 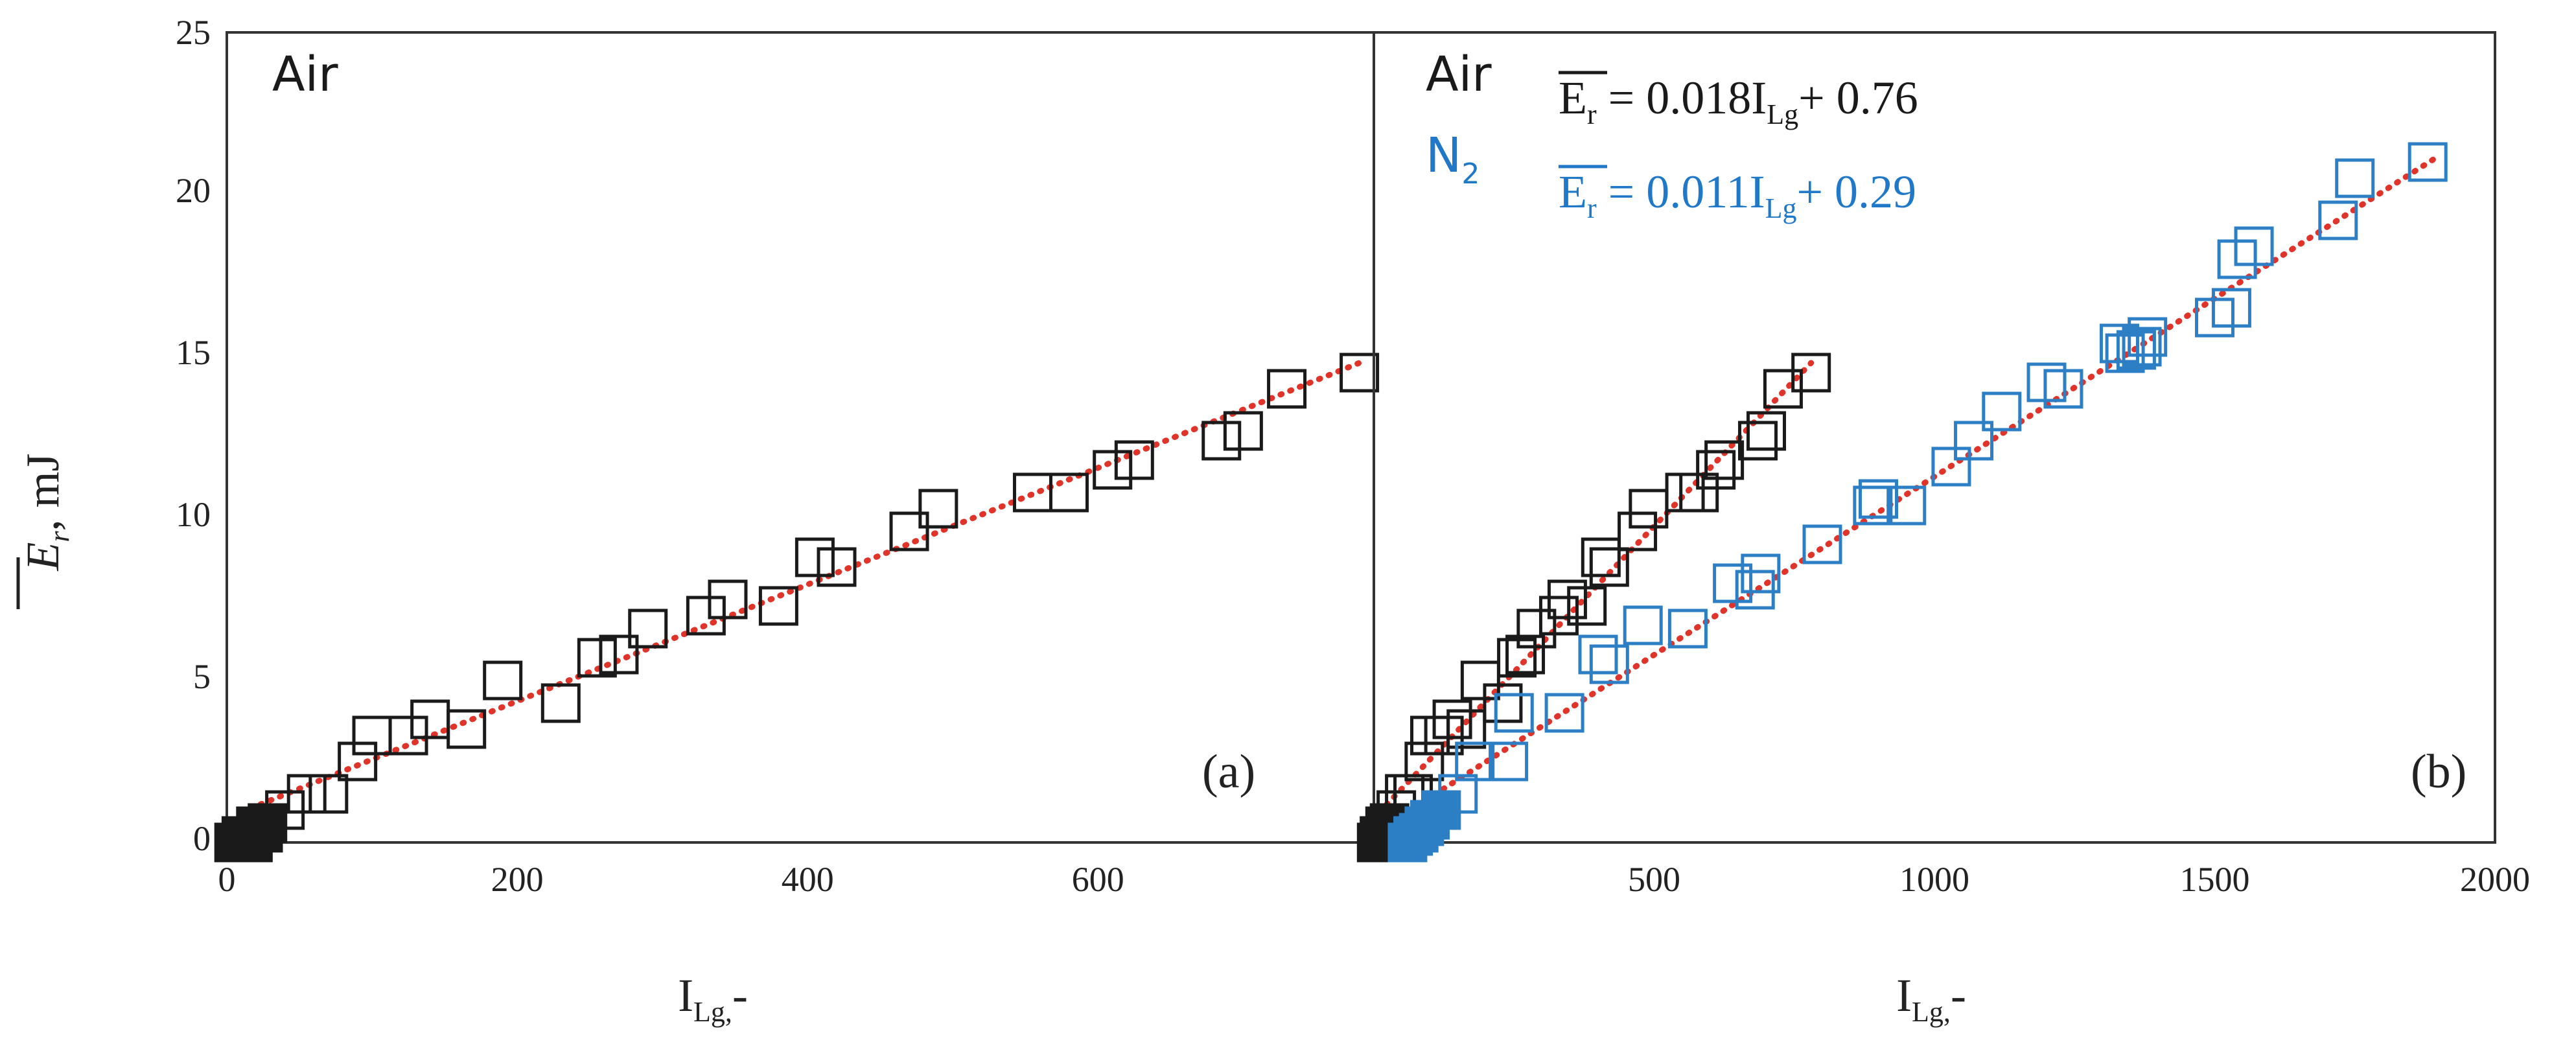 I want to click on svg-text: Er = 0.011ILg+ 0.29, so click(x=1738, y=195).